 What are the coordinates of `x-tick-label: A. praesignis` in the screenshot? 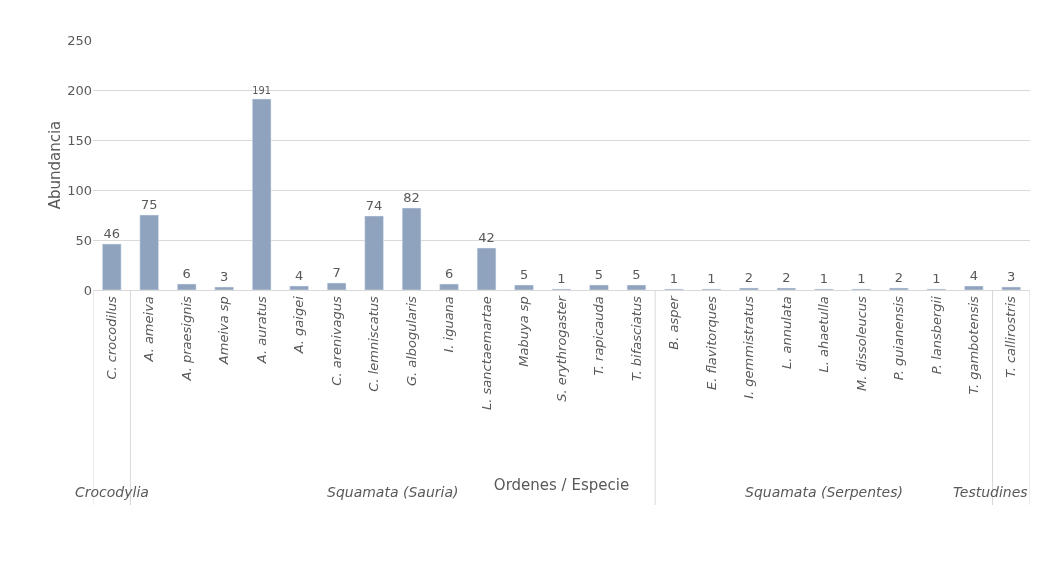 It's located at (186, 338).